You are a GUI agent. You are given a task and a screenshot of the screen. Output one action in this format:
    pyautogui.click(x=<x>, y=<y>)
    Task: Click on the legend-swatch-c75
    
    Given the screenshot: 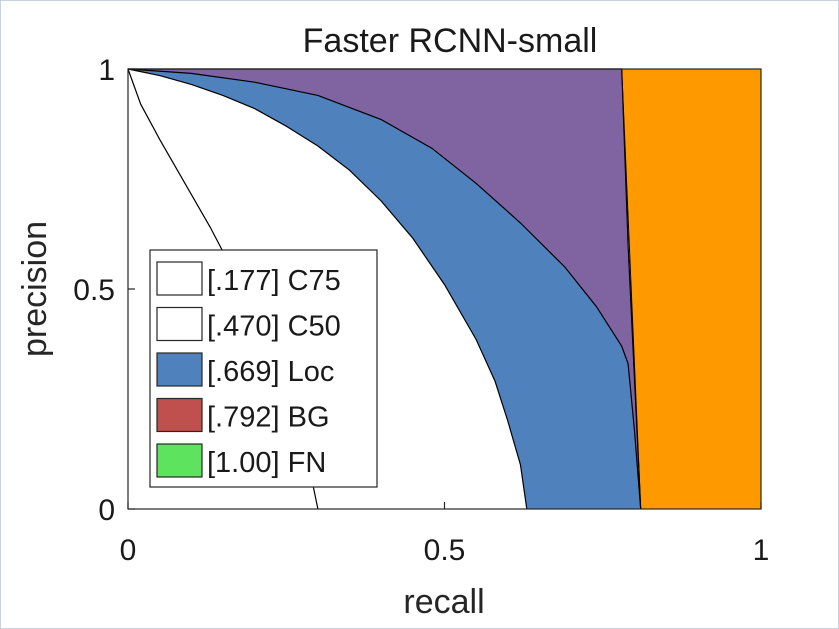 What is the action you would take?
    pyautogui.click(x=179, y=278)
    